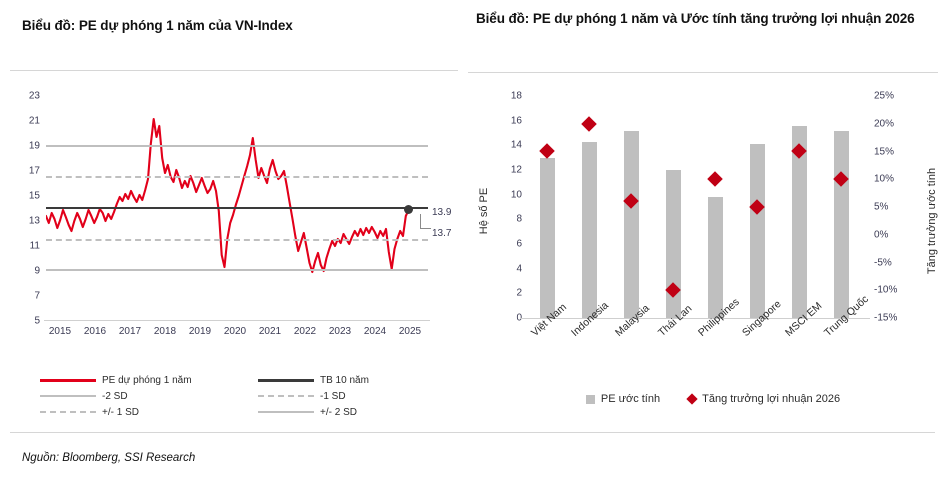  What do you see at coordinates (884, 124) in the screenshot?
I see `growth-axis-tick: 20%` at bounding box center [884, 124].